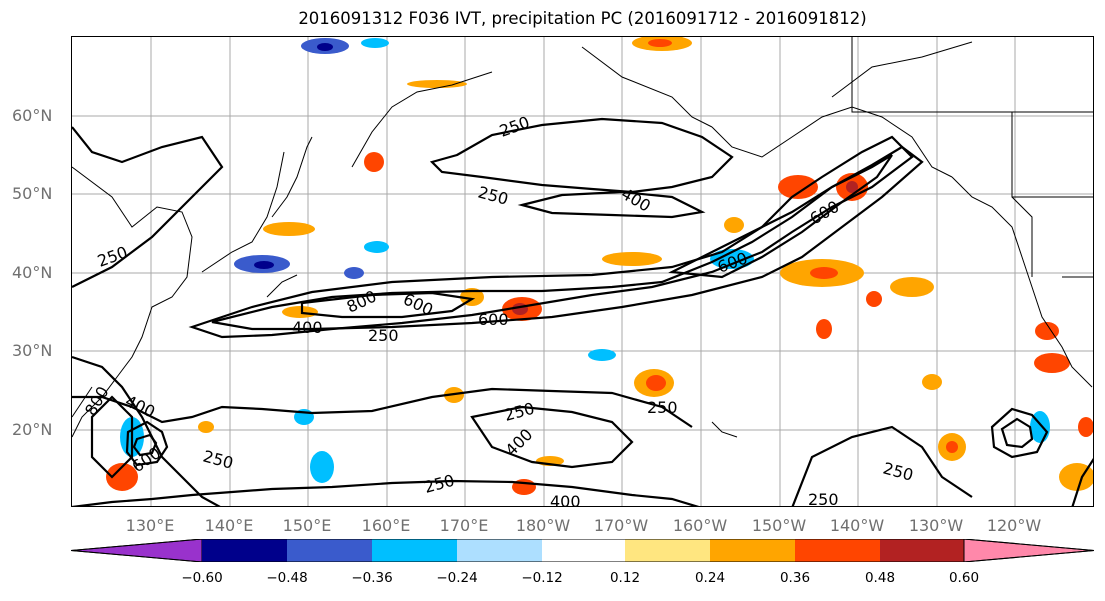 Image resolution: width=1105 pixels, height=601 pixels. What do you see at coordinates (32, 115) in the screenshot?
I see `lat-label-60n: 60°N` at bounding box center [32, 115].